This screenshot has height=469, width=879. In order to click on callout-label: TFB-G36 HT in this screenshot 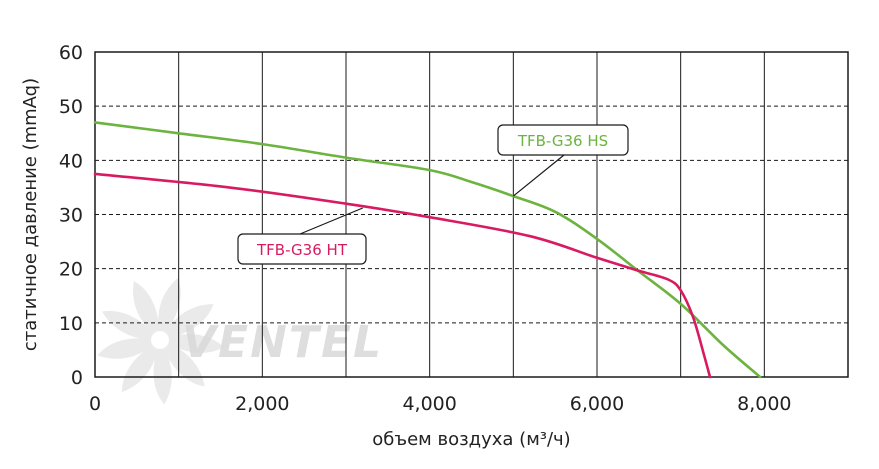, I will do `click(302, 250)`.